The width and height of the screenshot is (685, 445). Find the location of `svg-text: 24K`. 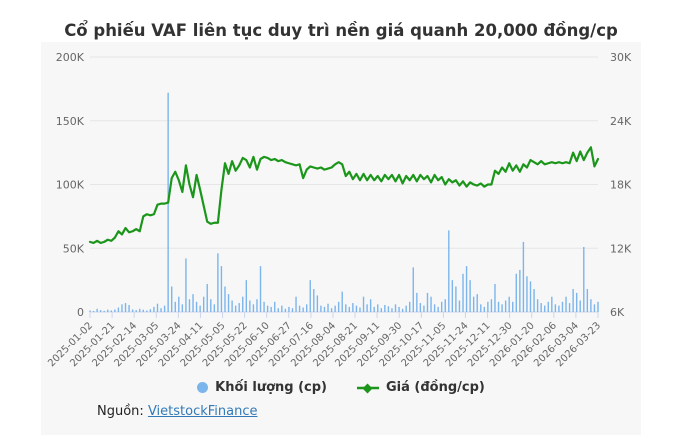

svg-text: 24K is located at coordinates (621, 121).